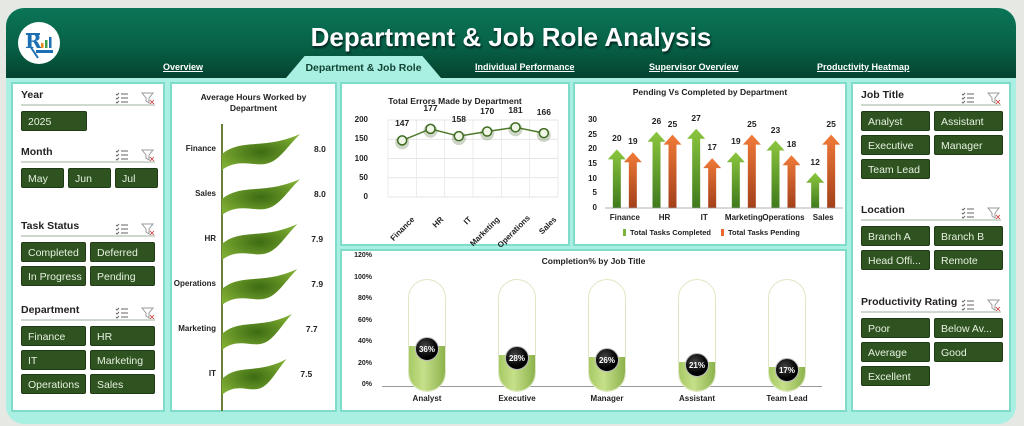 The image size is (1024, 426). What do you see at coordinates (592, 149) in the screenshot?
I see `y-tick-label: 20` at bounding box center [592, 149].